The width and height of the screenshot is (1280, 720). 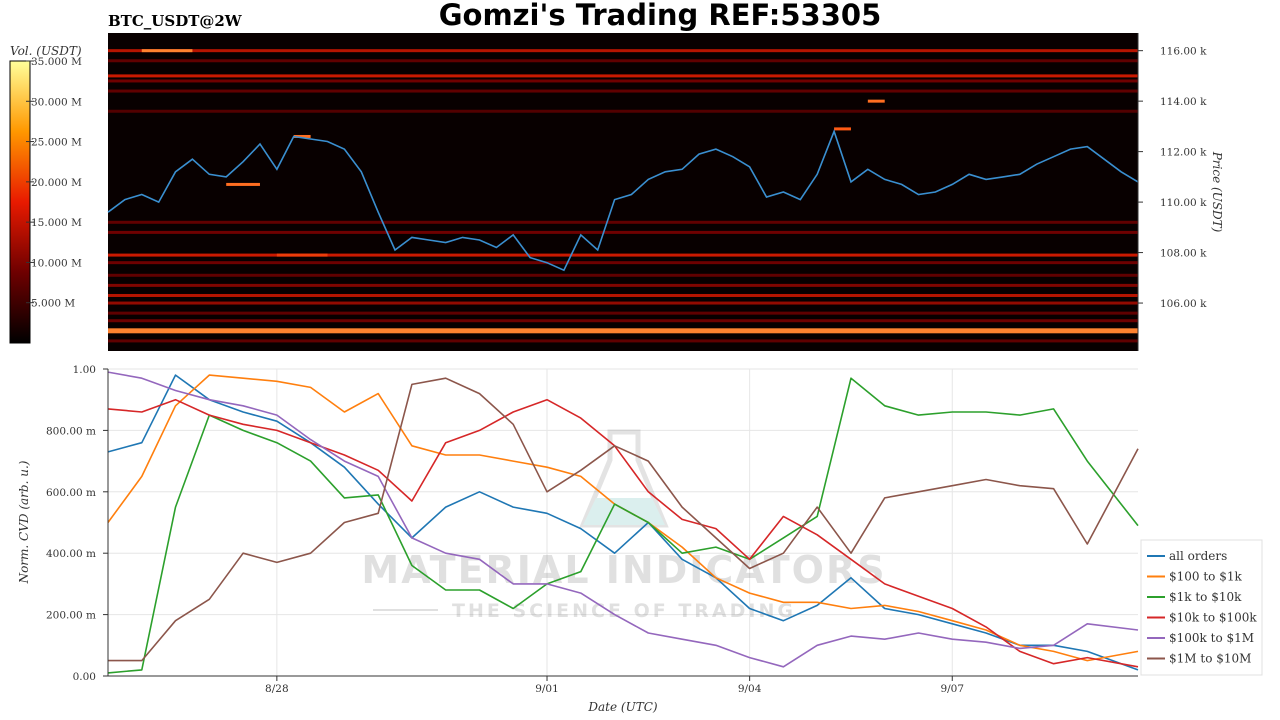 I want to click on pair-label: BTC_USDT@2W, so click(x=175, y=21).